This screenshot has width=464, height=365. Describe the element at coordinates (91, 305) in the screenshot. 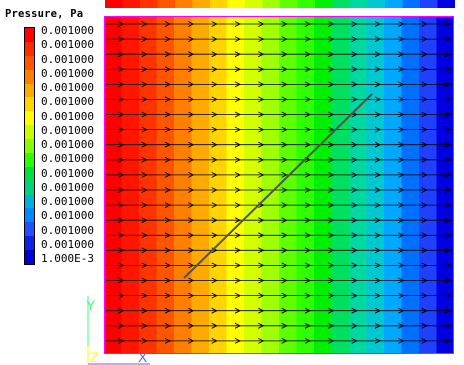

I see `y-axis-label: Y` at that location.